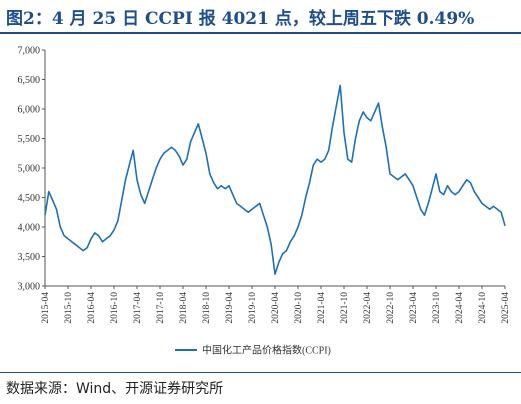 The image size is (521, 404). Describe the element at coordinates (506, 308) in the screenshot. I see `x-tick-label: 2025-04` at that location.